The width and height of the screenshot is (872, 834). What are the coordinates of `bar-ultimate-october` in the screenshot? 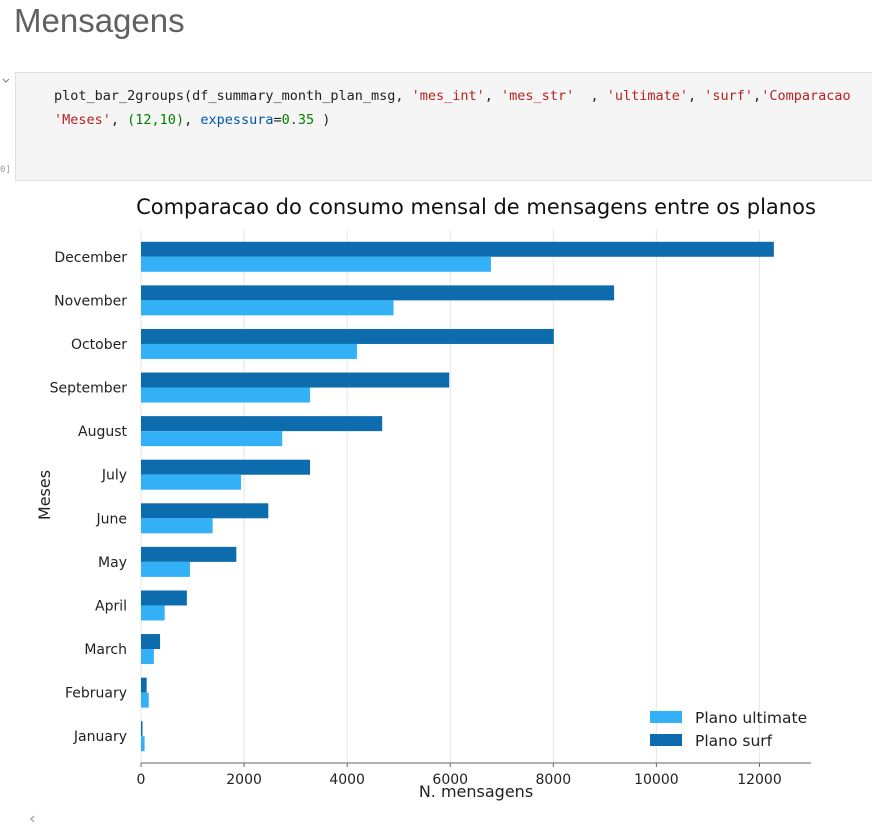 It's located at (249, 351).